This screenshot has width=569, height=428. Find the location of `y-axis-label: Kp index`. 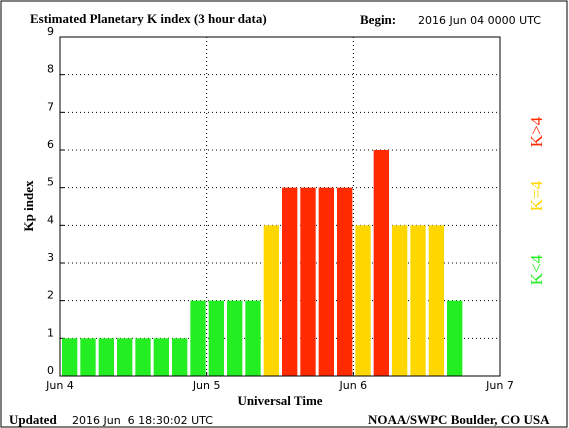

y-axis-label: Kp index is located at coordinates (28, 205).